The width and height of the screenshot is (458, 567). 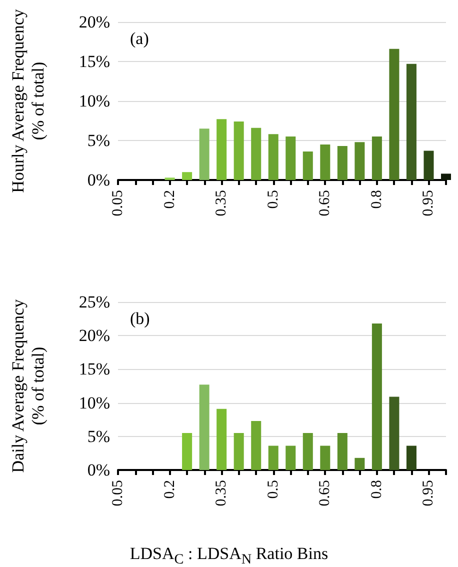 What do you see at coordinates (28, 385) in the screenshot?
I see `y-axis-title: Daily Average Frequency (% of total)` at bounding box center [28, 385].